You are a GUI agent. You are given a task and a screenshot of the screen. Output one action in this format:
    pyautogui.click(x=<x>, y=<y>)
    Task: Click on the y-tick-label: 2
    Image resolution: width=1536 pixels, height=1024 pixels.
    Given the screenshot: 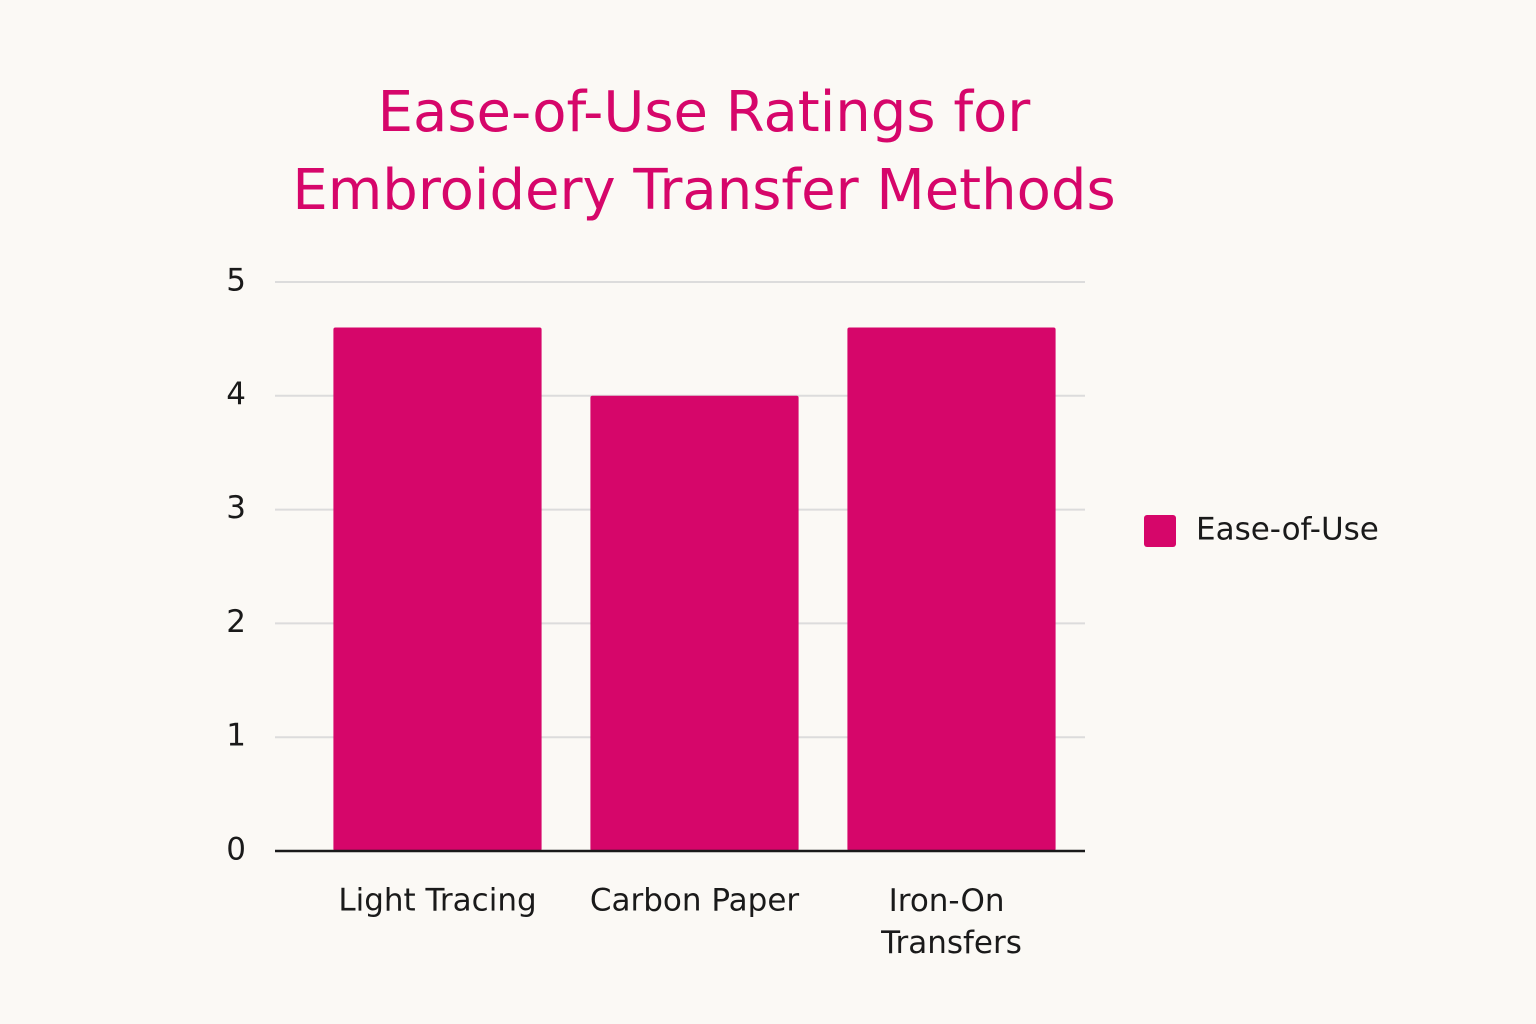 What is the action you would take?
    pyautogui.click(x=236, y=622)
    